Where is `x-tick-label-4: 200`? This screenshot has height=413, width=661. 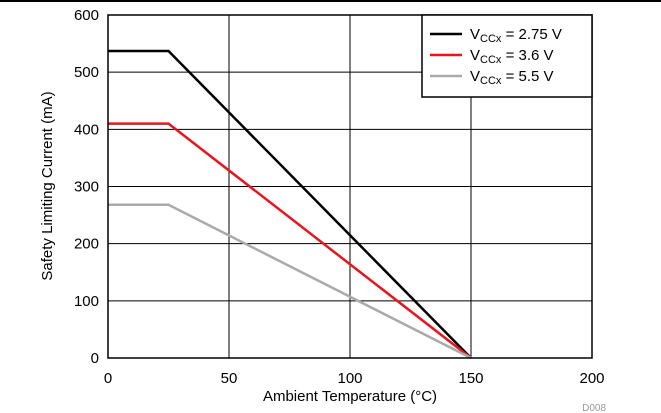
x-tick-label-4: 200 is located at coordinates (591, 378).